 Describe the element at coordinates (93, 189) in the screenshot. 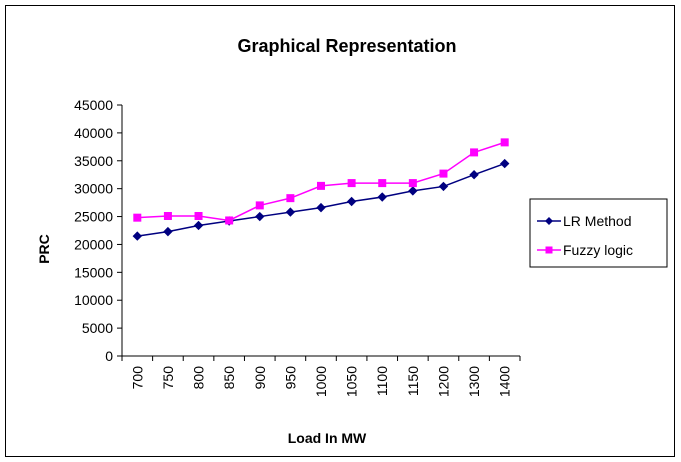

I see `y-tick-label: 30000` at that location.